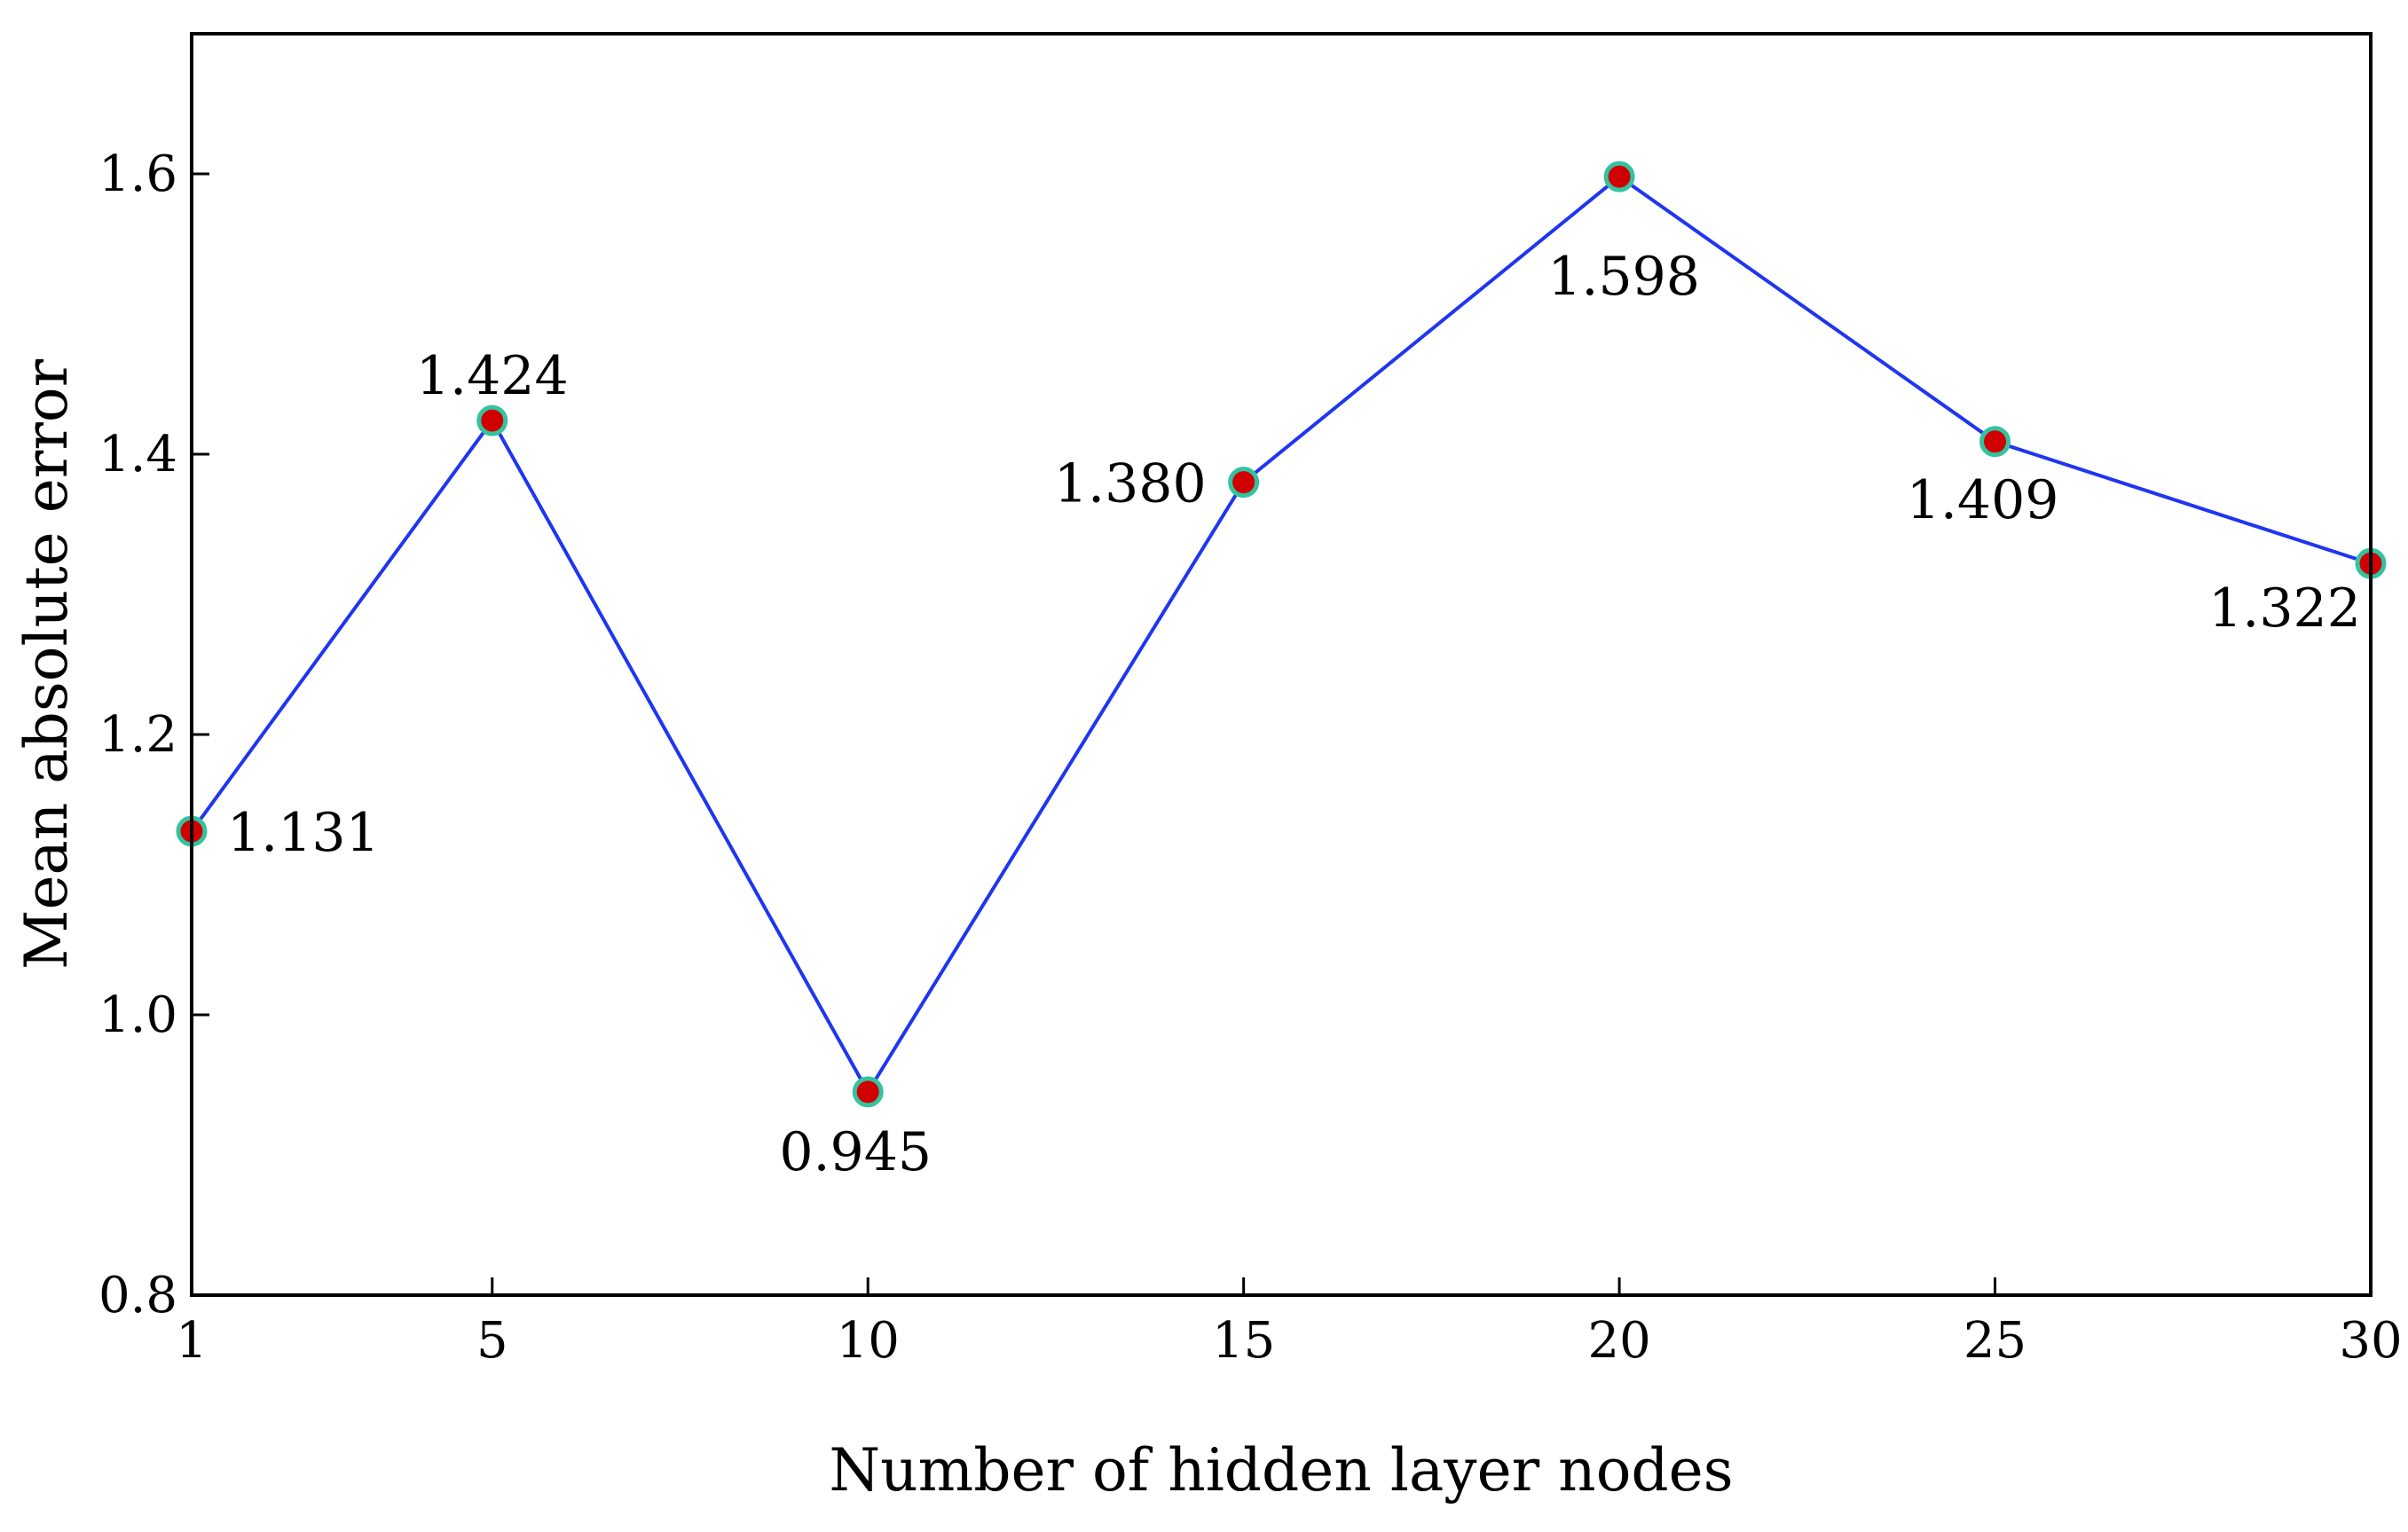 This screenshot has height=1532, width=2408. Describe the element at coordinates (492, 376) in the screenshot. I see `data-label: 1.424` at that location.